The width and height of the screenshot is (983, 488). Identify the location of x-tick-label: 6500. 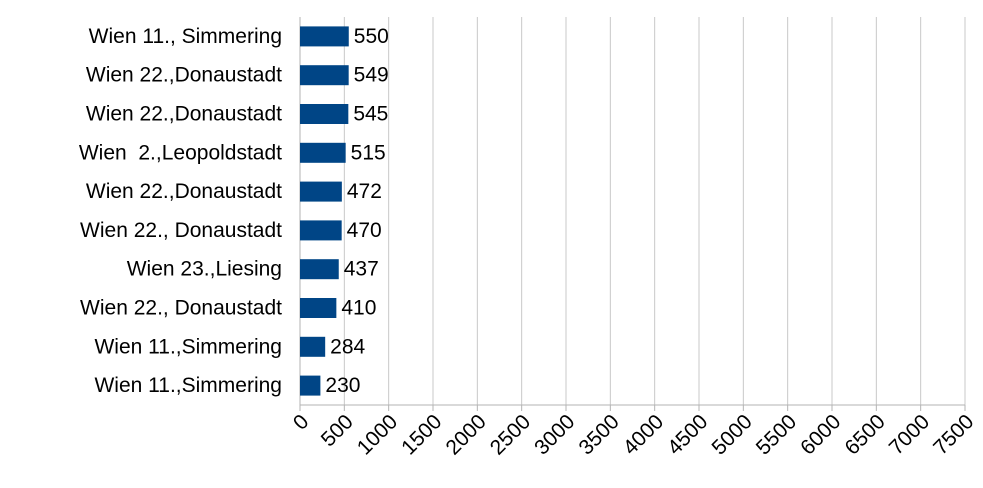
(864, 434).